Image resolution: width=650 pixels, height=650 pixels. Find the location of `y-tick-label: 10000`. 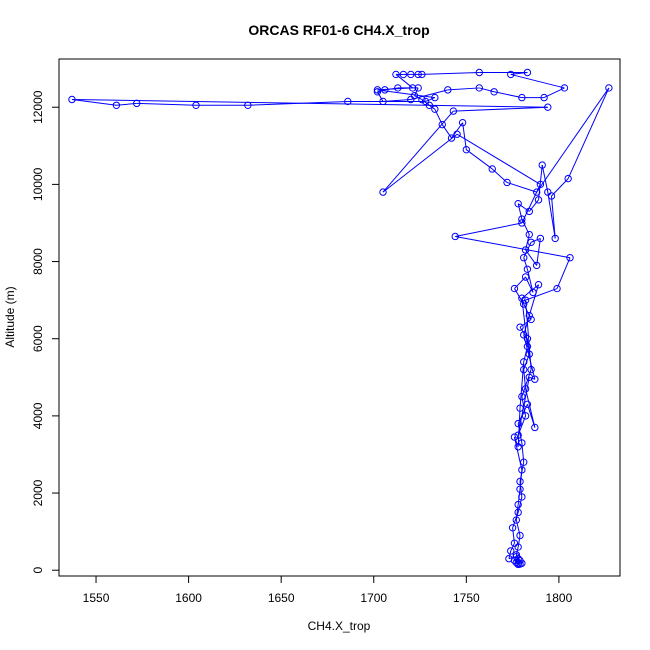

y-tick-label: 10000 is located at coordinates (38, 184).